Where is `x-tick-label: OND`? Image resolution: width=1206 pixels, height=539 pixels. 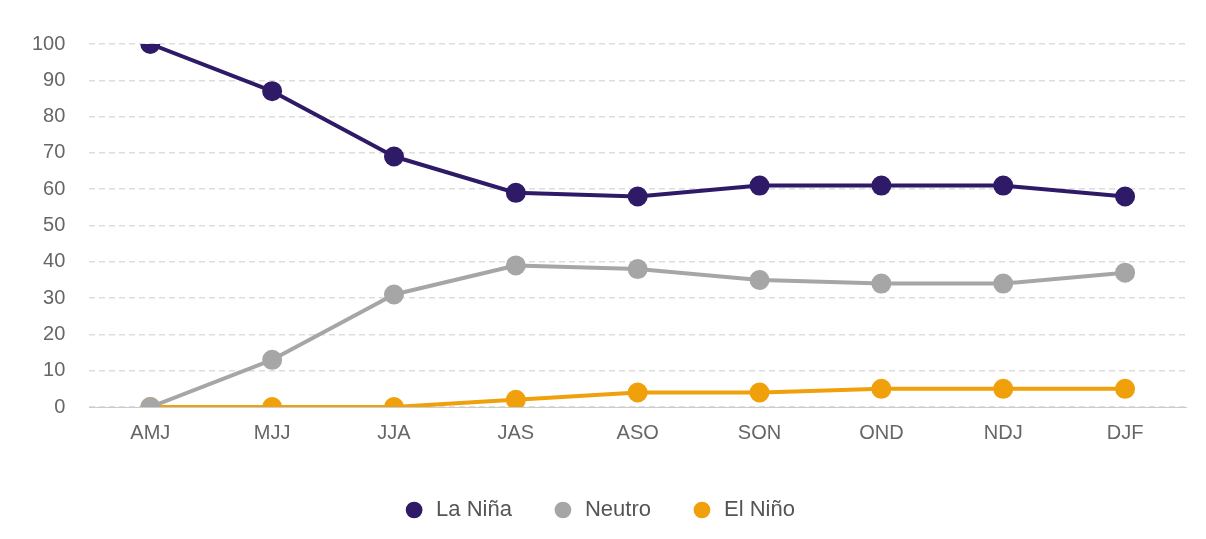
x-tick-label: OND is located at coordinates (881, 431).